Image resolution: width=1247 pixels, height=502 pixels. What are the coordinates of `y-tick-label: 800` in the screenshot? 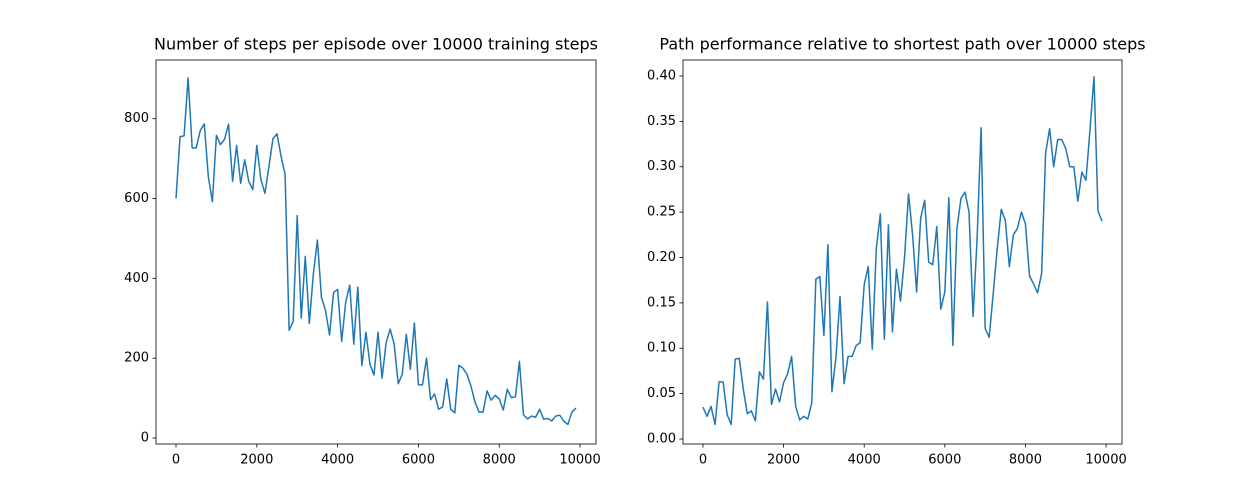 It's located at (136, 118).